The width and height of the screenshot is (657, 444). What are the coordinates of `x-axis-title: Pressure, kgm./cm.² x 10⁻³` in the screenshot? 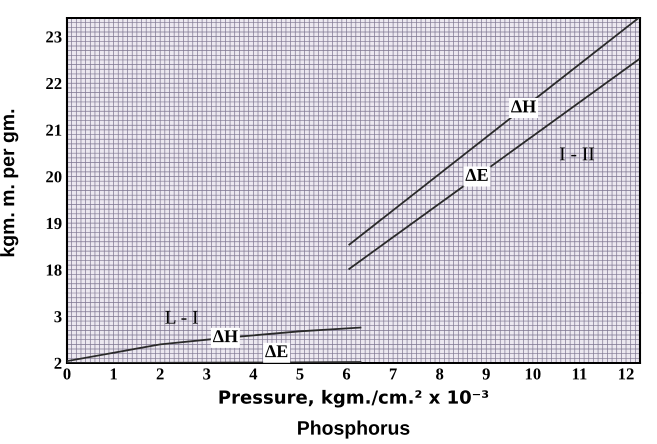 It's located at (354, 399).